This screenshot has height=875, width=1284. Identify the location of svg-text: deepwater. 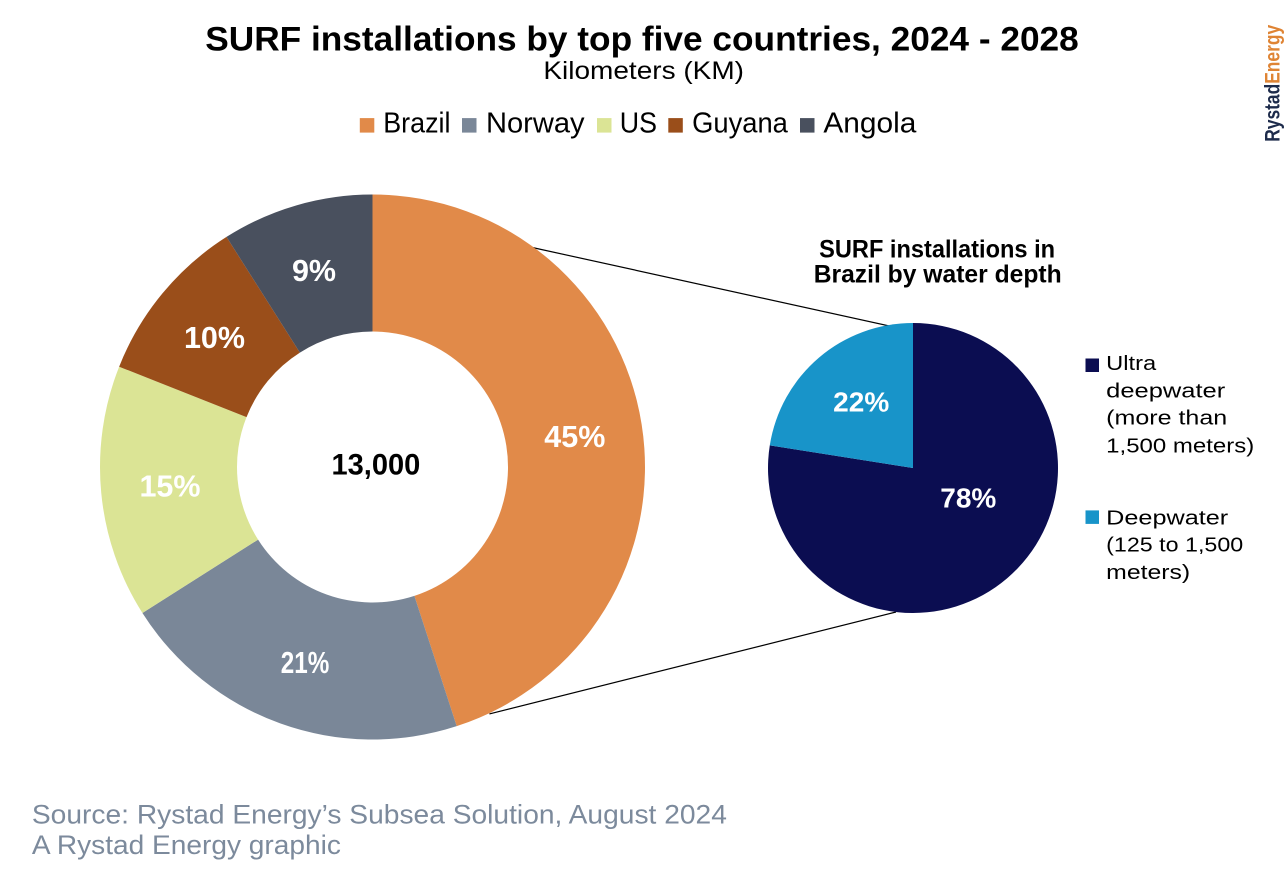
(1165, 391).